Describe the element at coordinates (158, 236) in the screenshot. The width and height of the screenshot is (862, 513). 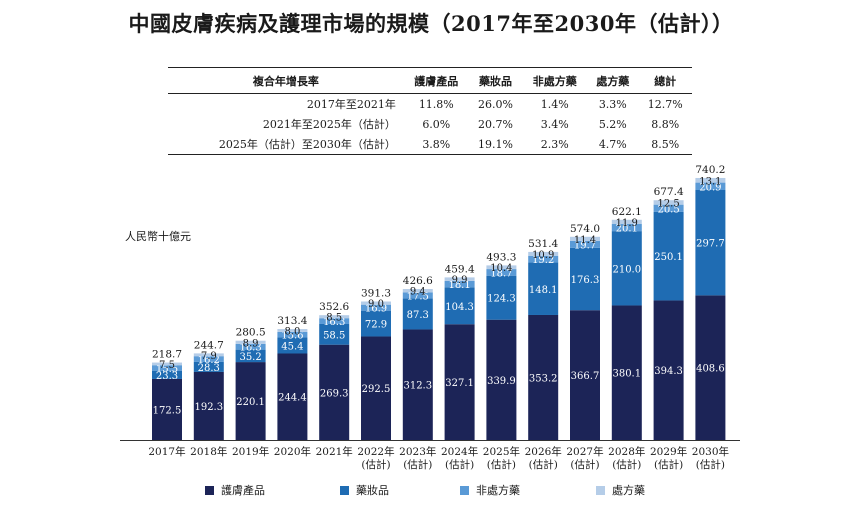
I see `unit-label: 人民幣十億元` at that location.